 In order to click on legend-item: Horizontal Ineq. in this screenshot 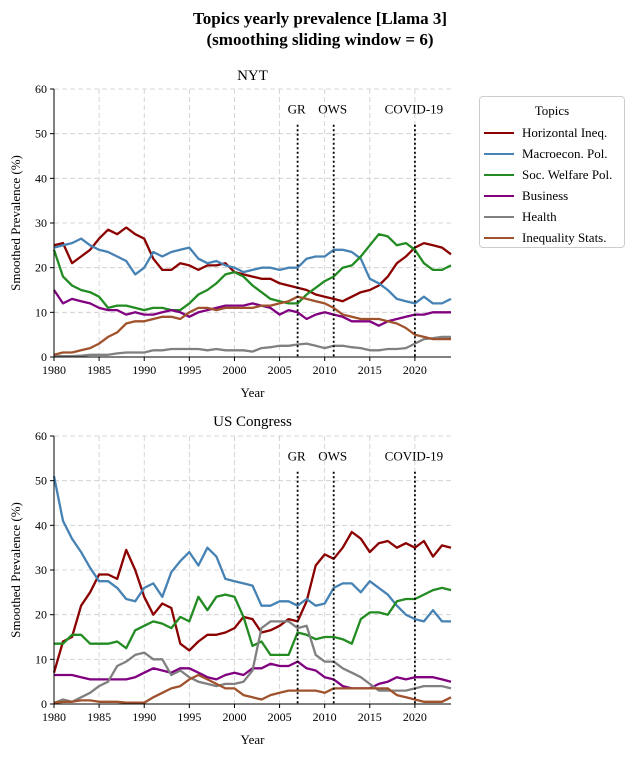, I will do `click(552, 132)`.